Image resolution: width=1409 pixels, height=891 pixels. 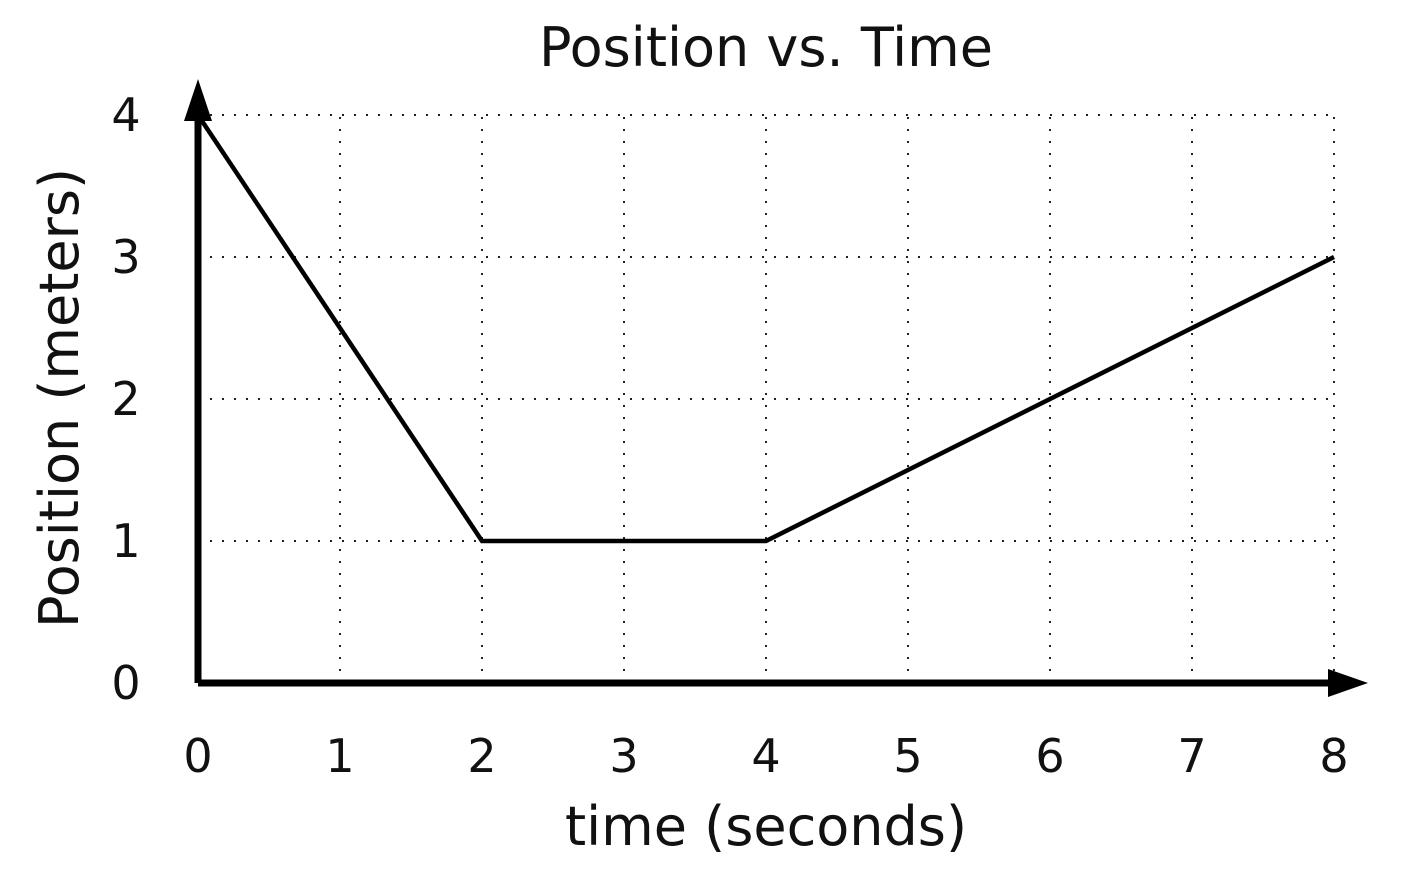 What do you see at coordinates (339, 756) in the screenshot?
I see `x-tick-label-1: 1` at bounding box center [339, 756].